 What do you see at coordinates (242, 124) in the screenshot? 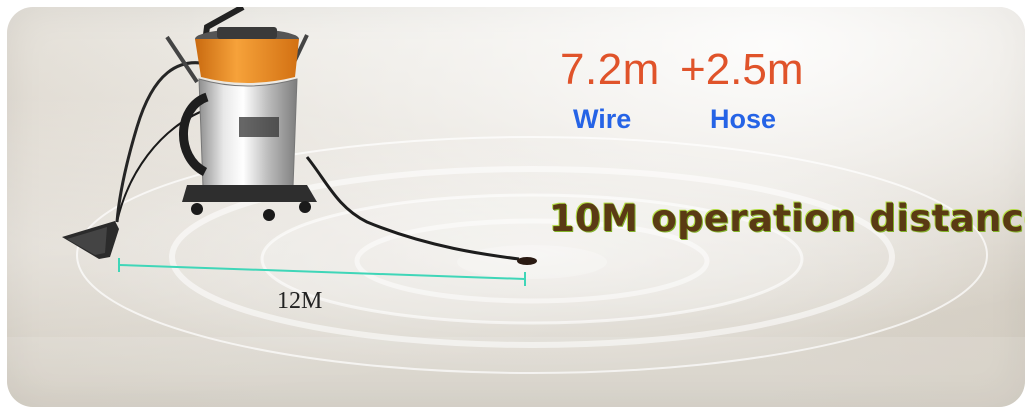
I see `vacuum-cleaner` at bounding box center [242, 124].